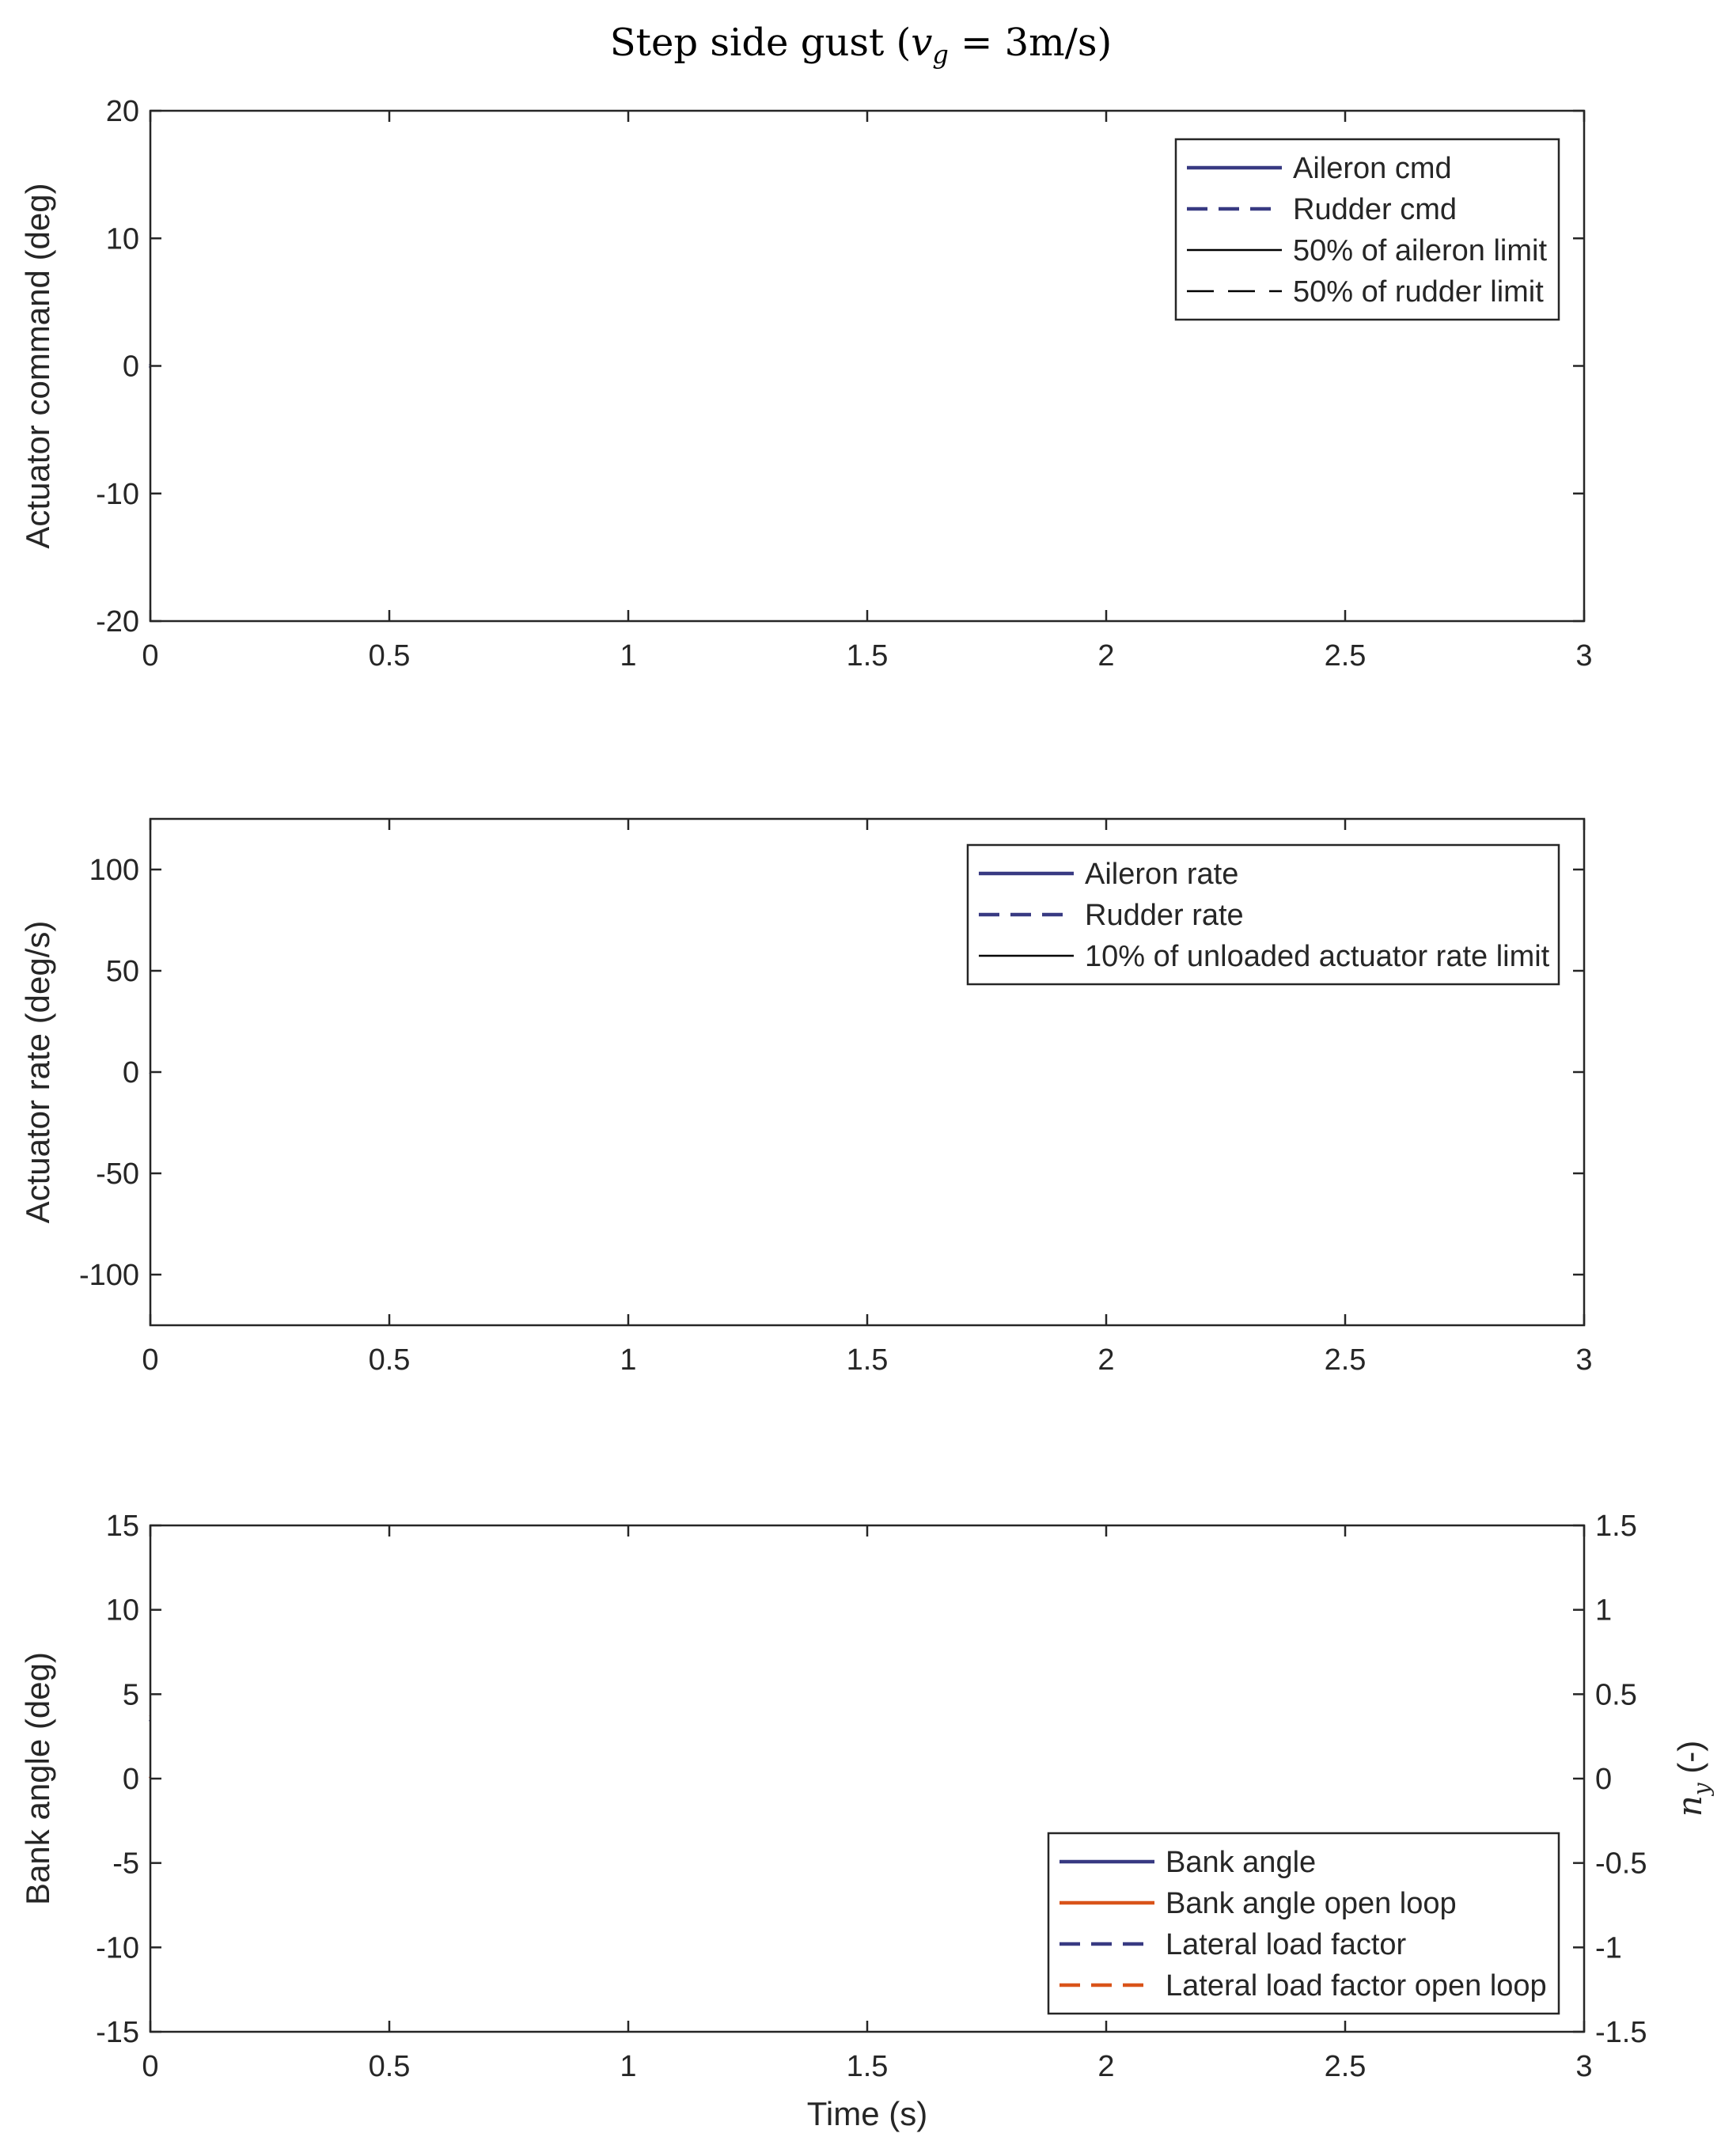  Describe the element at coordinates (1603, 1610) in the screenshot. I see `y-right-tick-label: 1` at that location.